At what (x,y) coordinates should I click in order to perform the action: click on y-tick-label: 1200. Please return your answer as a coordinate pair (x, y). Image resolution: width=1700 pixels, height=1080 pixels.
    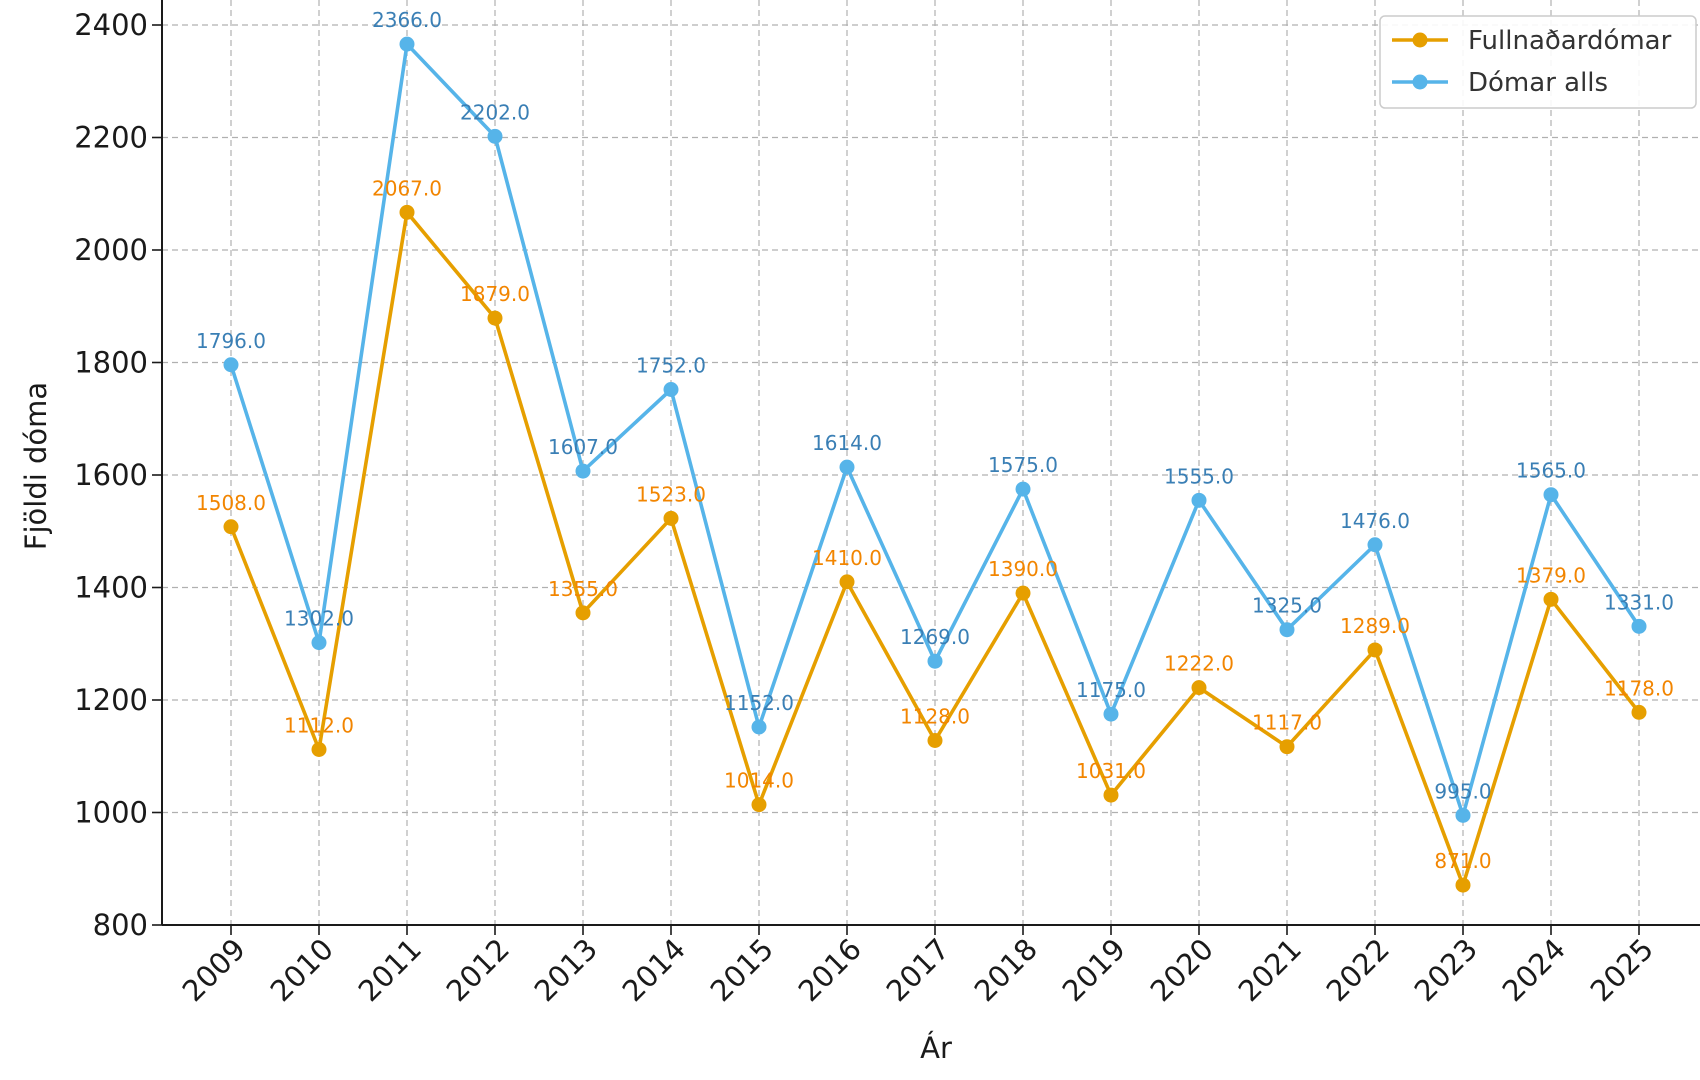
    Looking at the image, I should click on (111, 700).